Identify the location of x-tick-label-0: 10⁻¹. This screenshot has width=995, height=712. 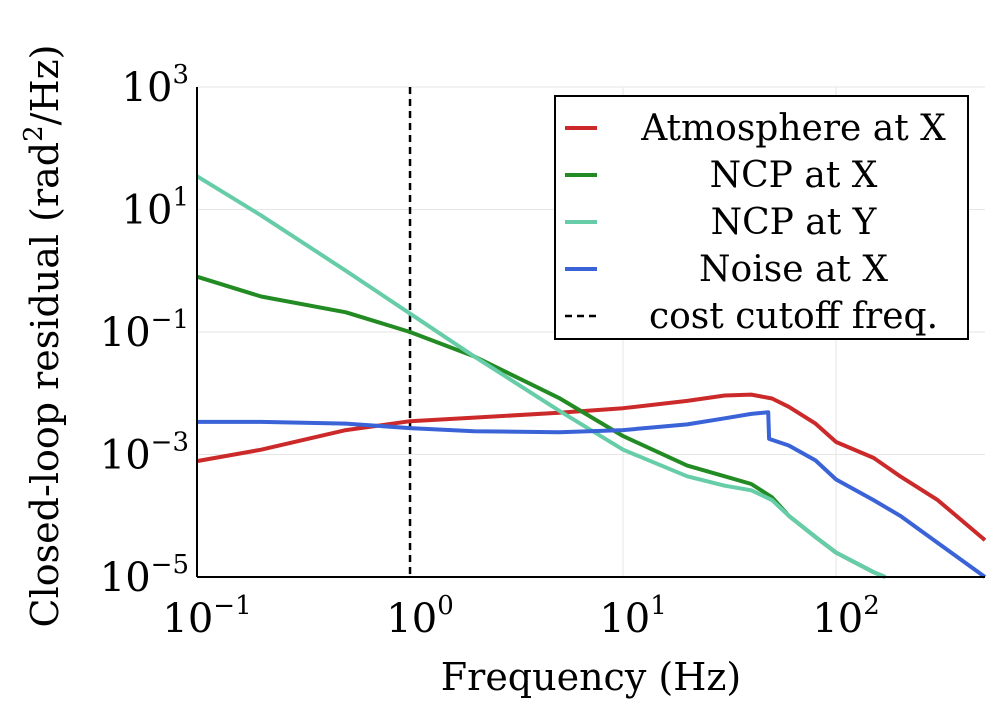
(206, 616).